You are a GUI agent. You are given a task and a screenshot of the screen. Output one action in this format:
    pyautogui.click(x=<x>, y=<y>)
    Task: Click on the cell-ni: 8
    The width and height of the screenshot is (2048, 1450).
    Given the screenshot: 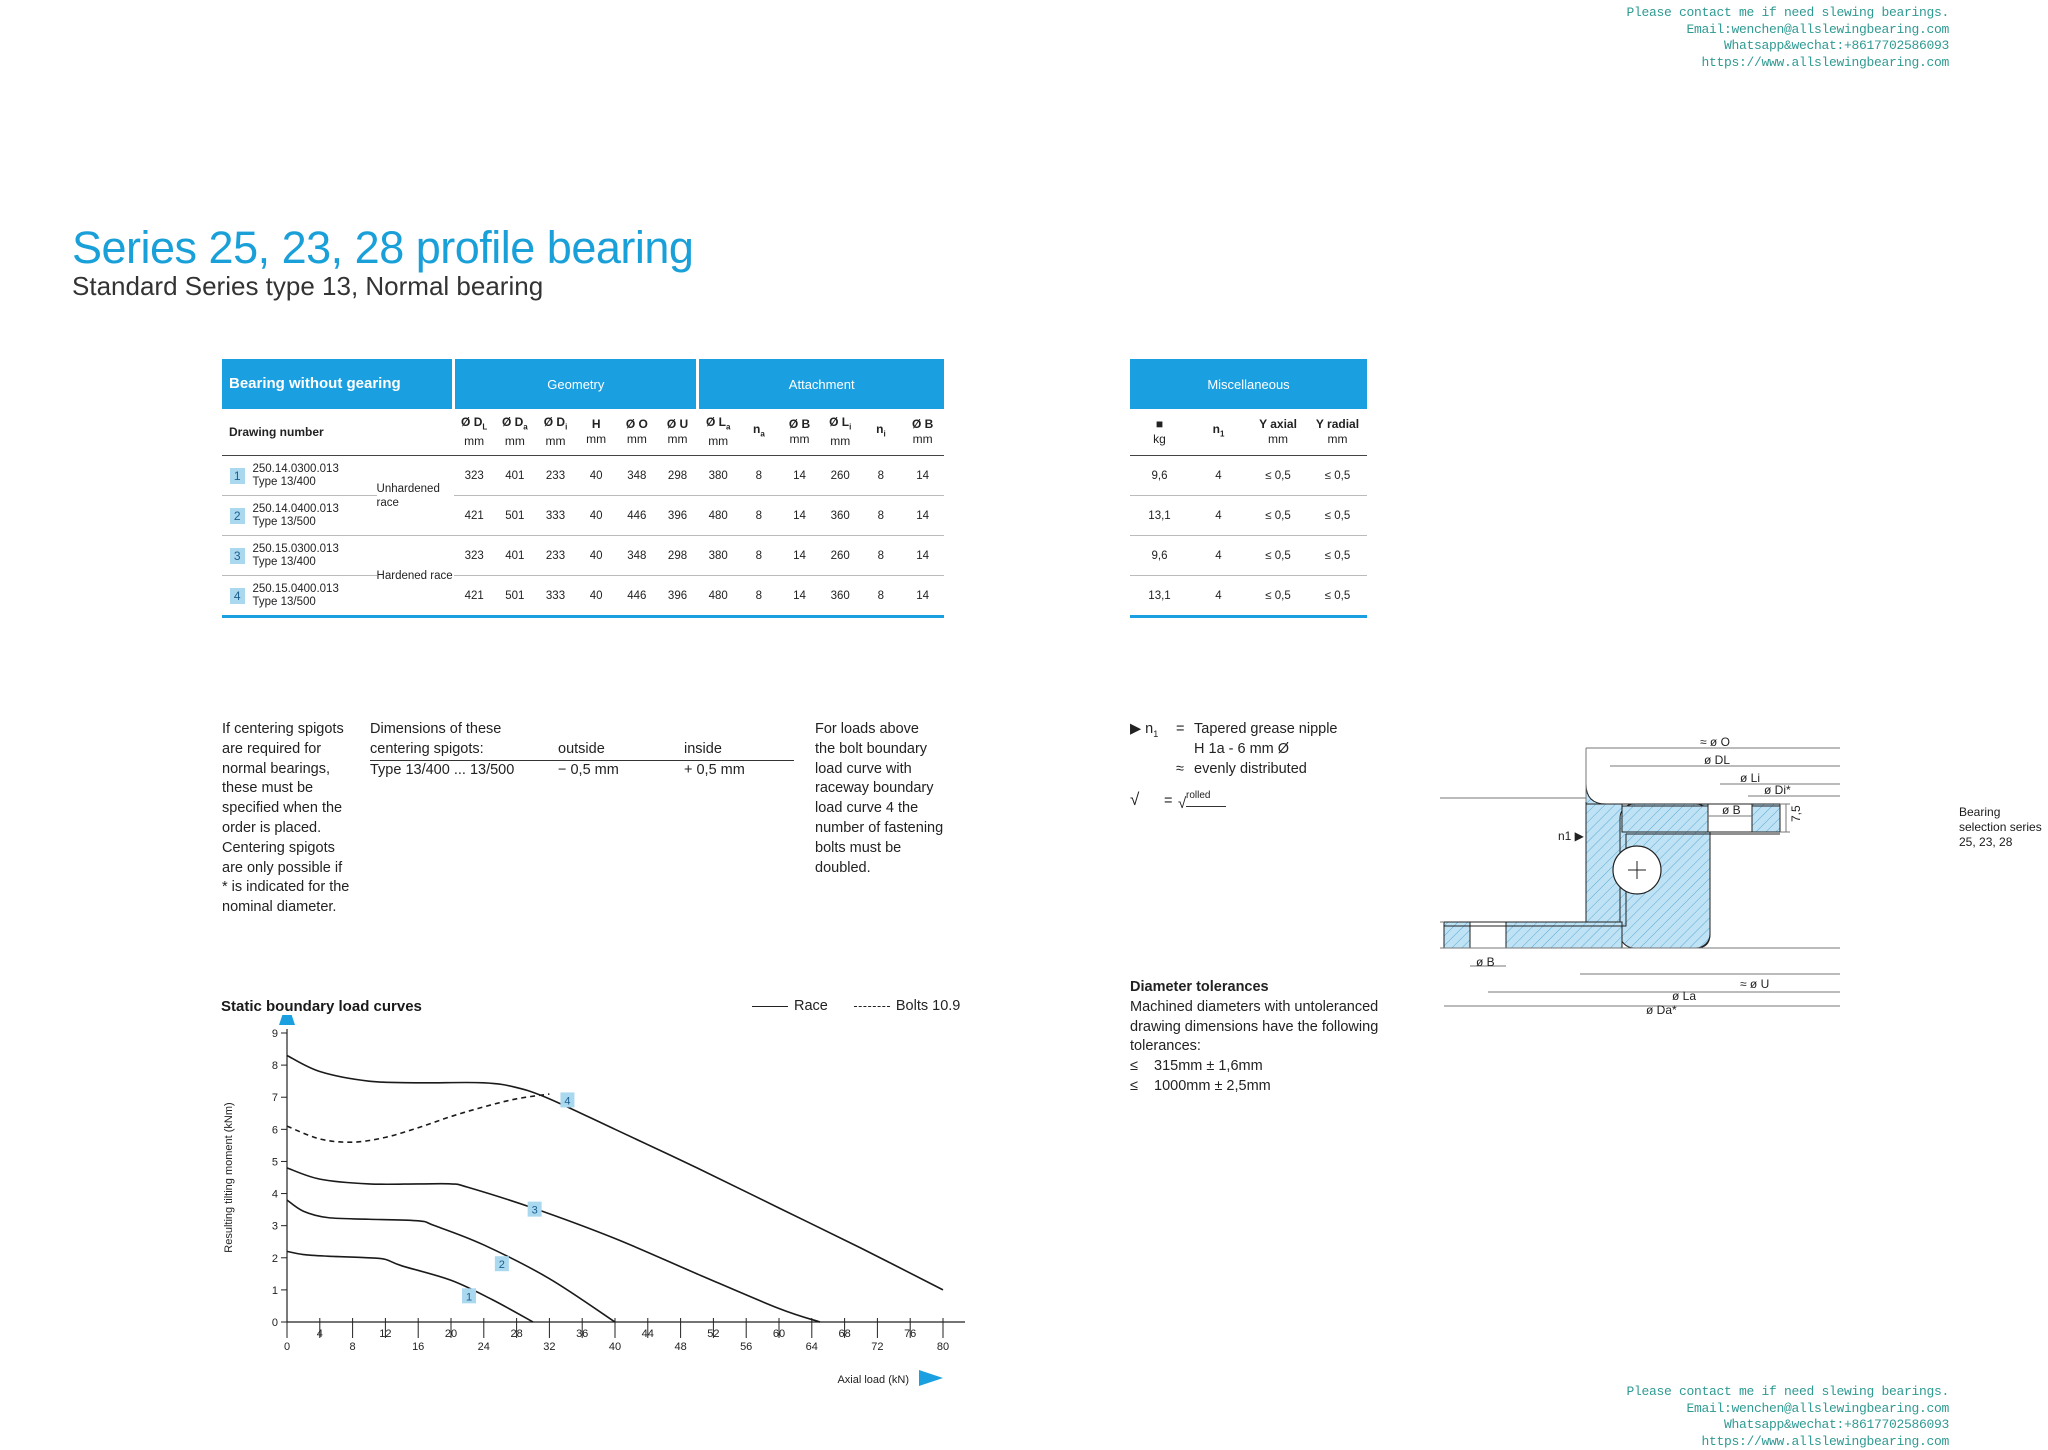 What is the action you would take?
    pyautogui.click(x=881, y=596)
    